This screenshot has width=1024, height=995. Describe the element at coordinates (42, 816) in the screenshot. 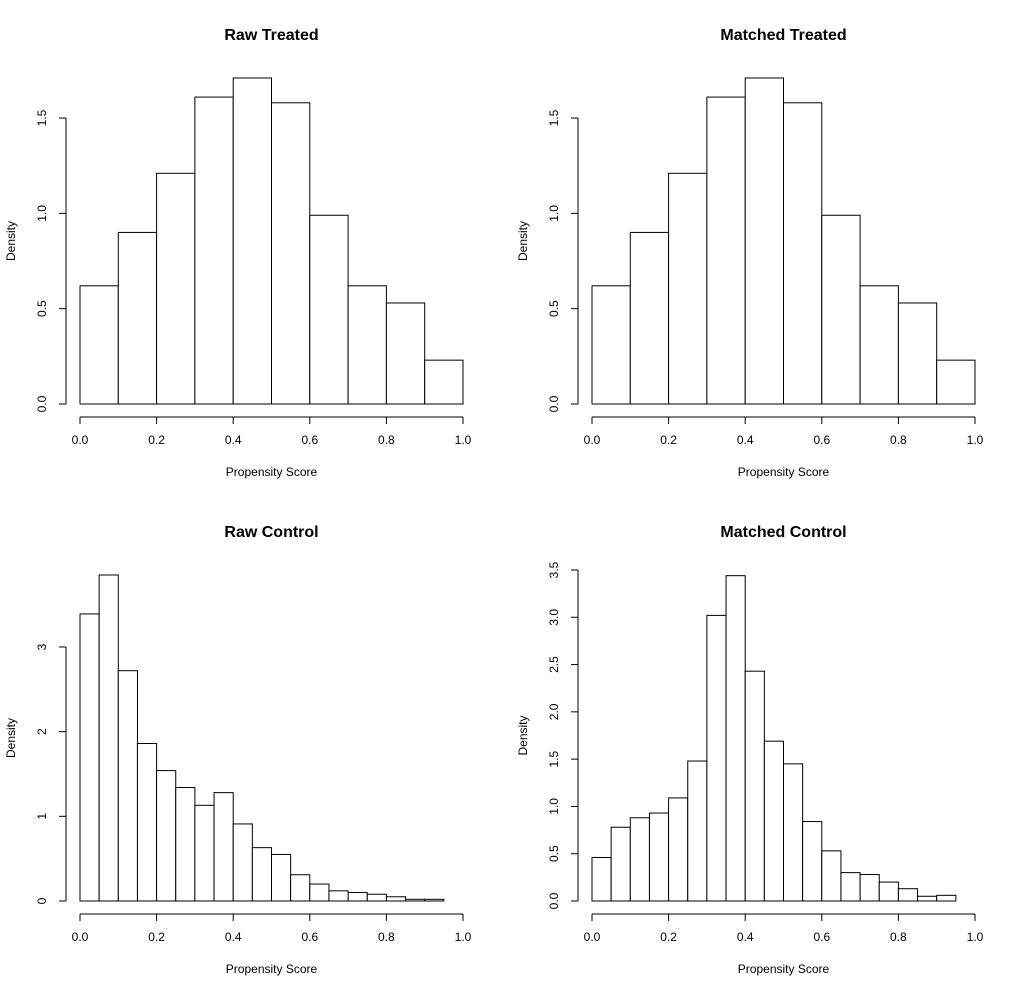

I see `y-tick-label: 1` at that location.